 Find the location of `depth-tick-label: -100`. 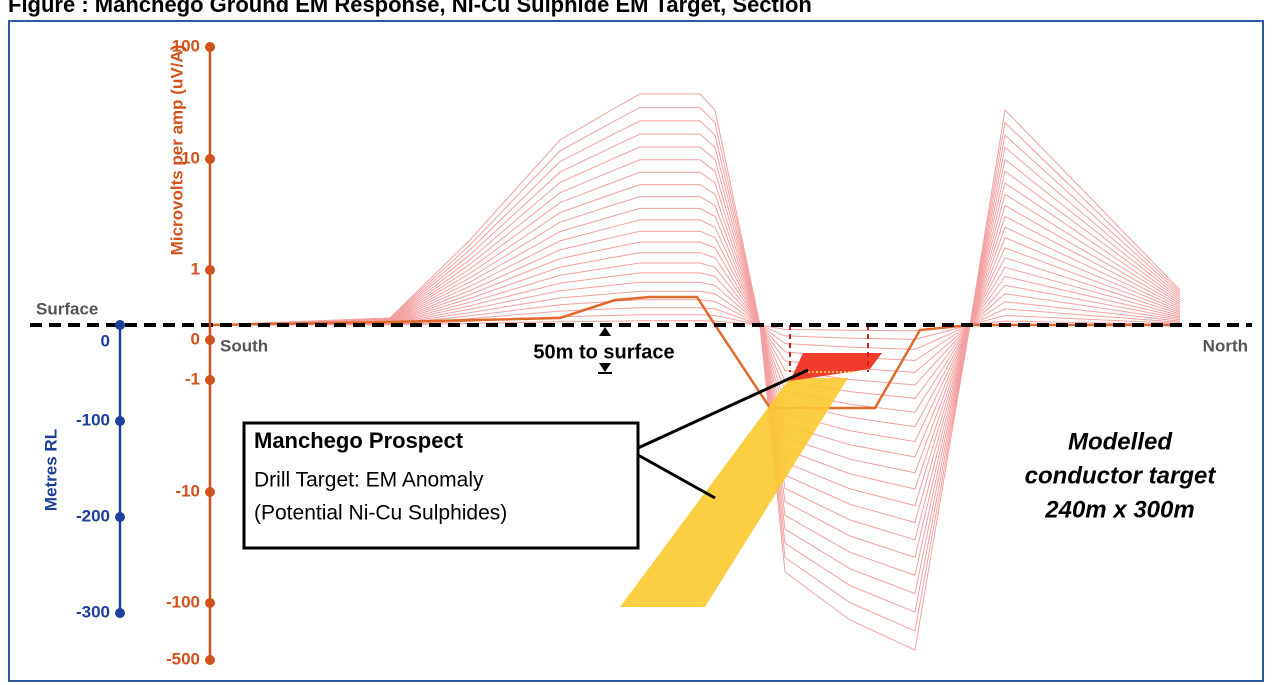

depth-tick-label: -100 is located at coordinates (93, 419).